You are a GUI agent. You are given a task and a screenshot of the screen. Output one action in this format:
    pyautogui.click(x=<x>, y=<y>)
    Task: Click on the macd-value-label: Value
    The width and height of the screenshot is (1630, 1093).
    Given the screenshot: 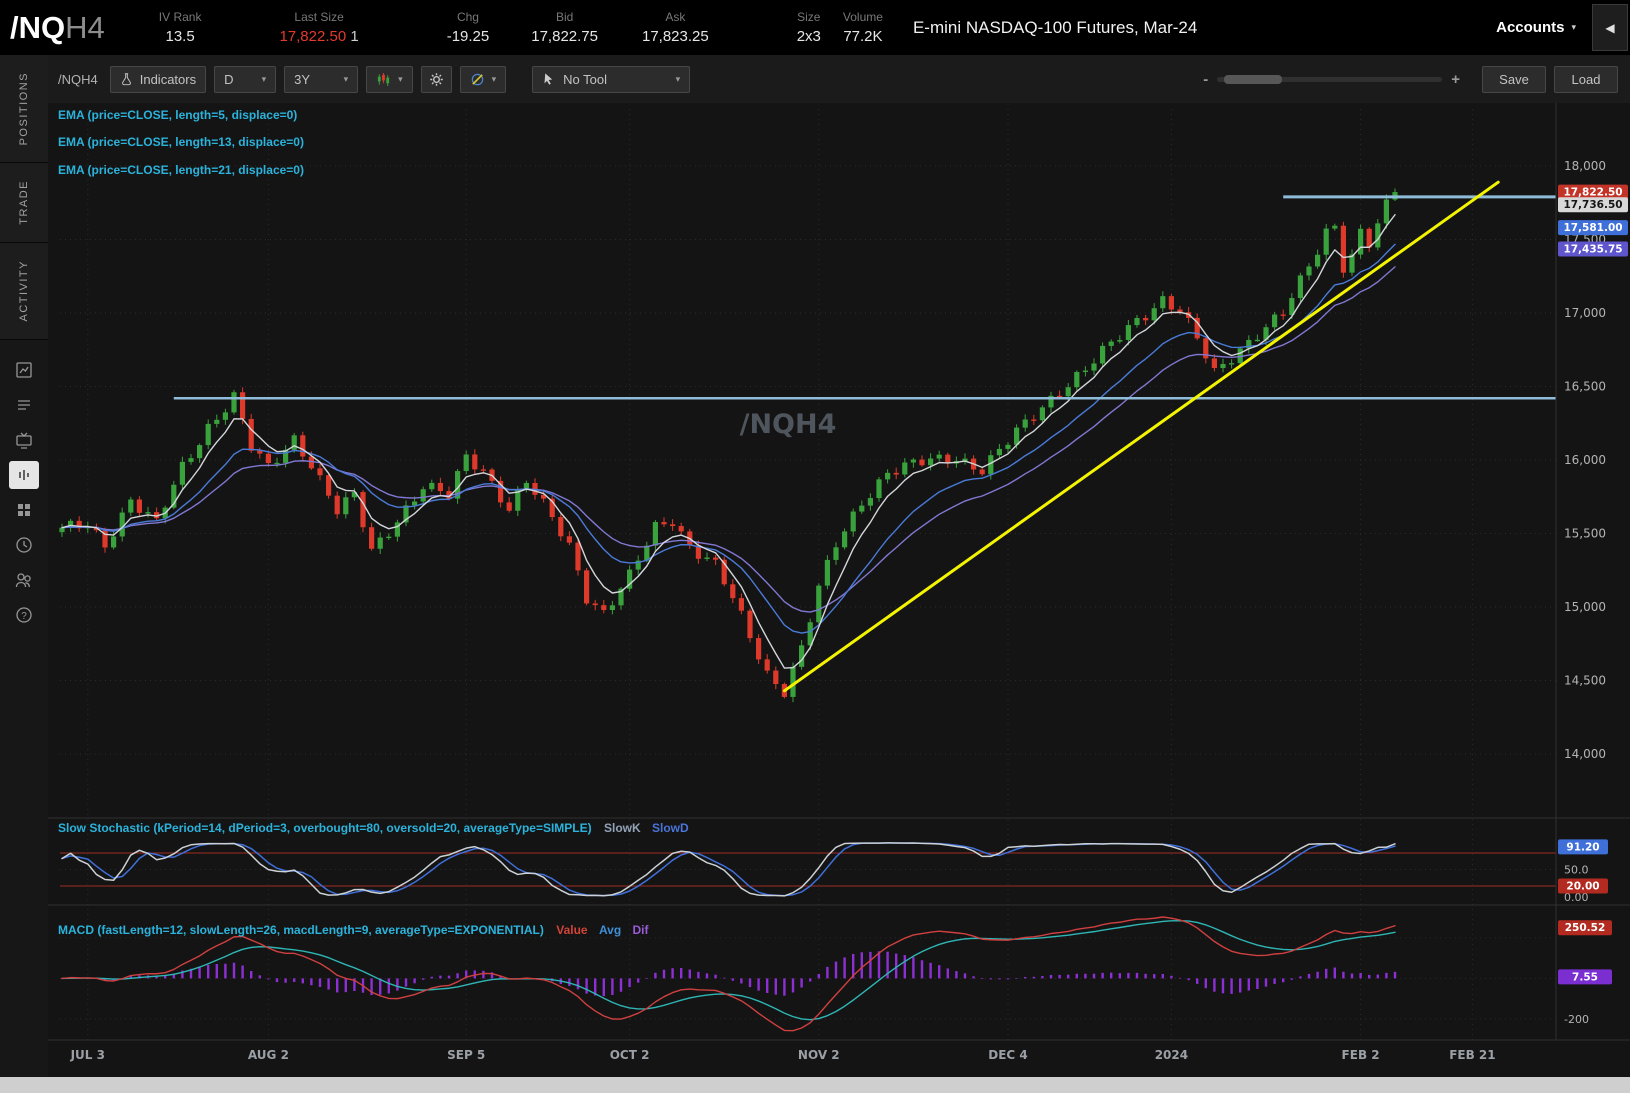 What is the action you would take?
    pyautogui.click(x=572, y=930)
    